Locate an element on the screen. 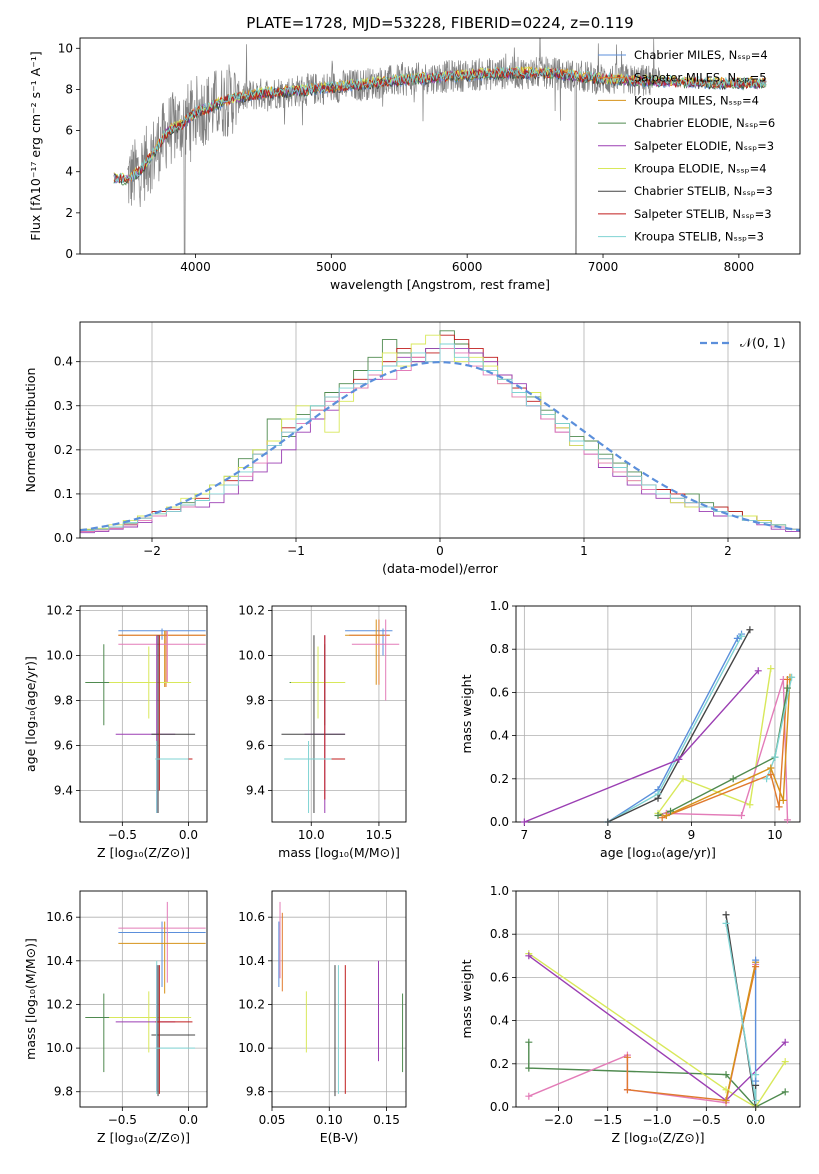 This screenshot has width=819, height=1174. hist-kroupa-stelib is located at coordinates (440, 440).